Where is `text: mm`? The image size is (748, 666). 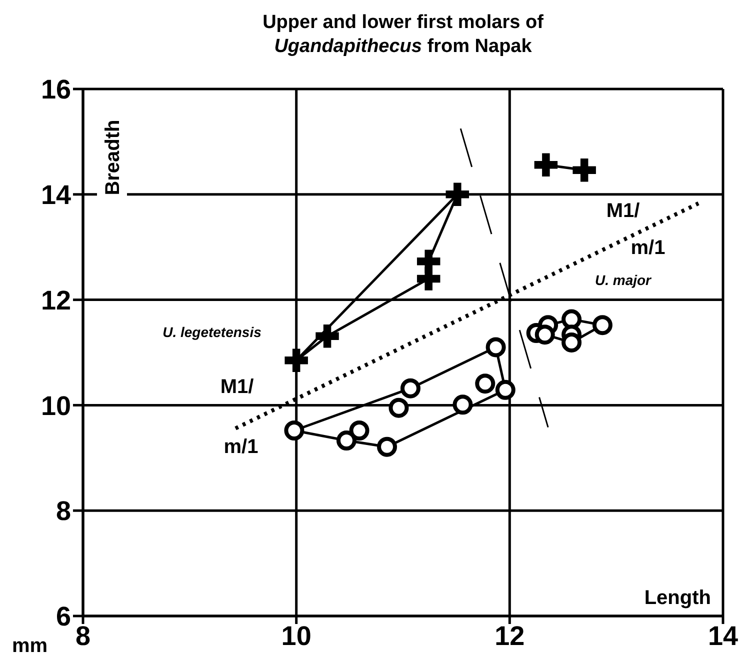 text: mm is located at coordinates (30, 646).